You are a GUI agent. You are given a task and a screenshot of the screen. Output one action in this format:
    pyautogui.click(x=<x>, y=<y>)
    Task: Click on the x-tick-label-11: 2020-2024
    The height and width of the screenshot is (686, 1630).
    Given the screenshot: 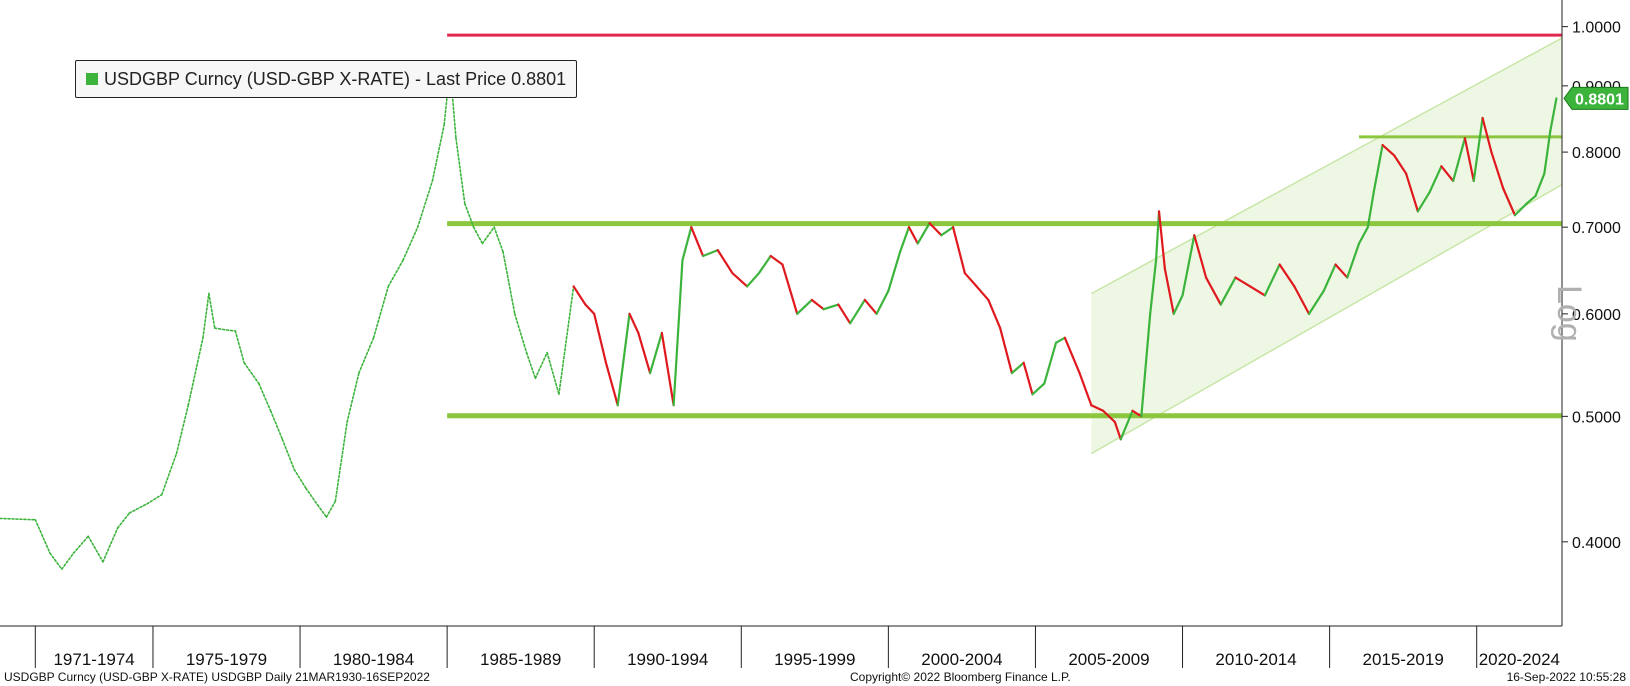 What is the action you would take?
    pyautogui.click(x=1519, y=659)
    